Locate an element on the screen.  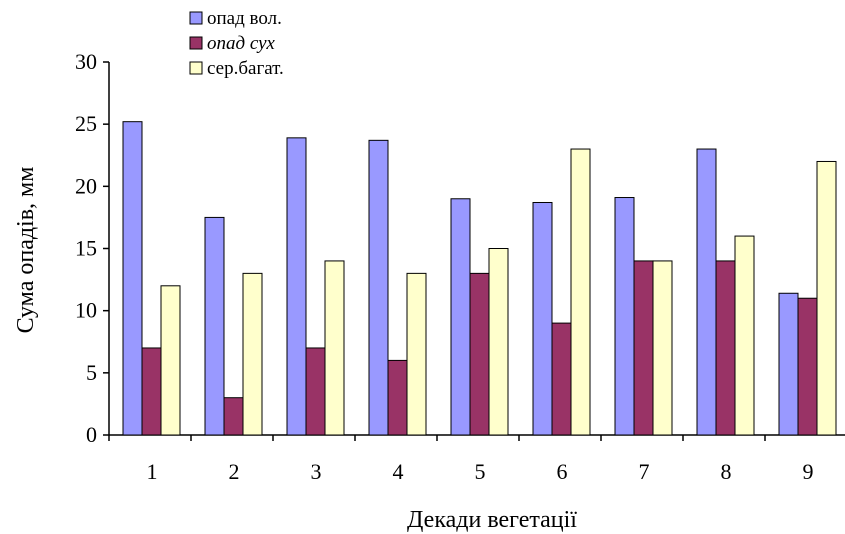
y-axis: 0 5 10 15 20 25 30 is located at coordinates (92, 248).